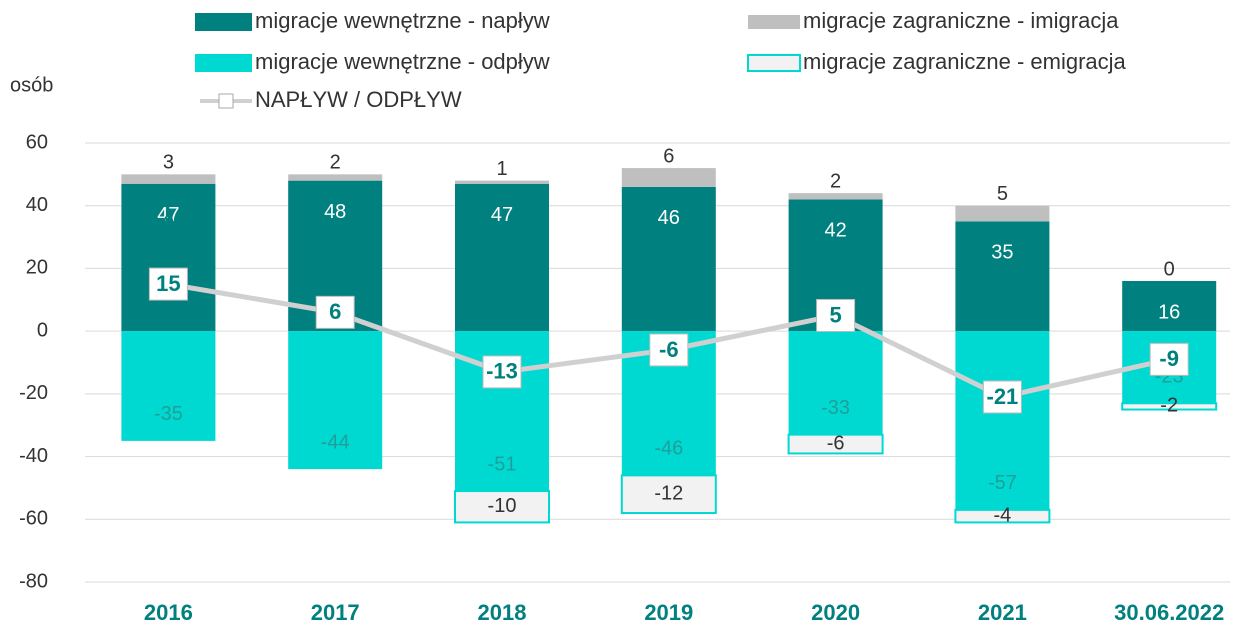 This screenshot has height=630, width=1239. I want to click on legend-label: migracje wewnętrzne - odpływ, so click(402, 61).